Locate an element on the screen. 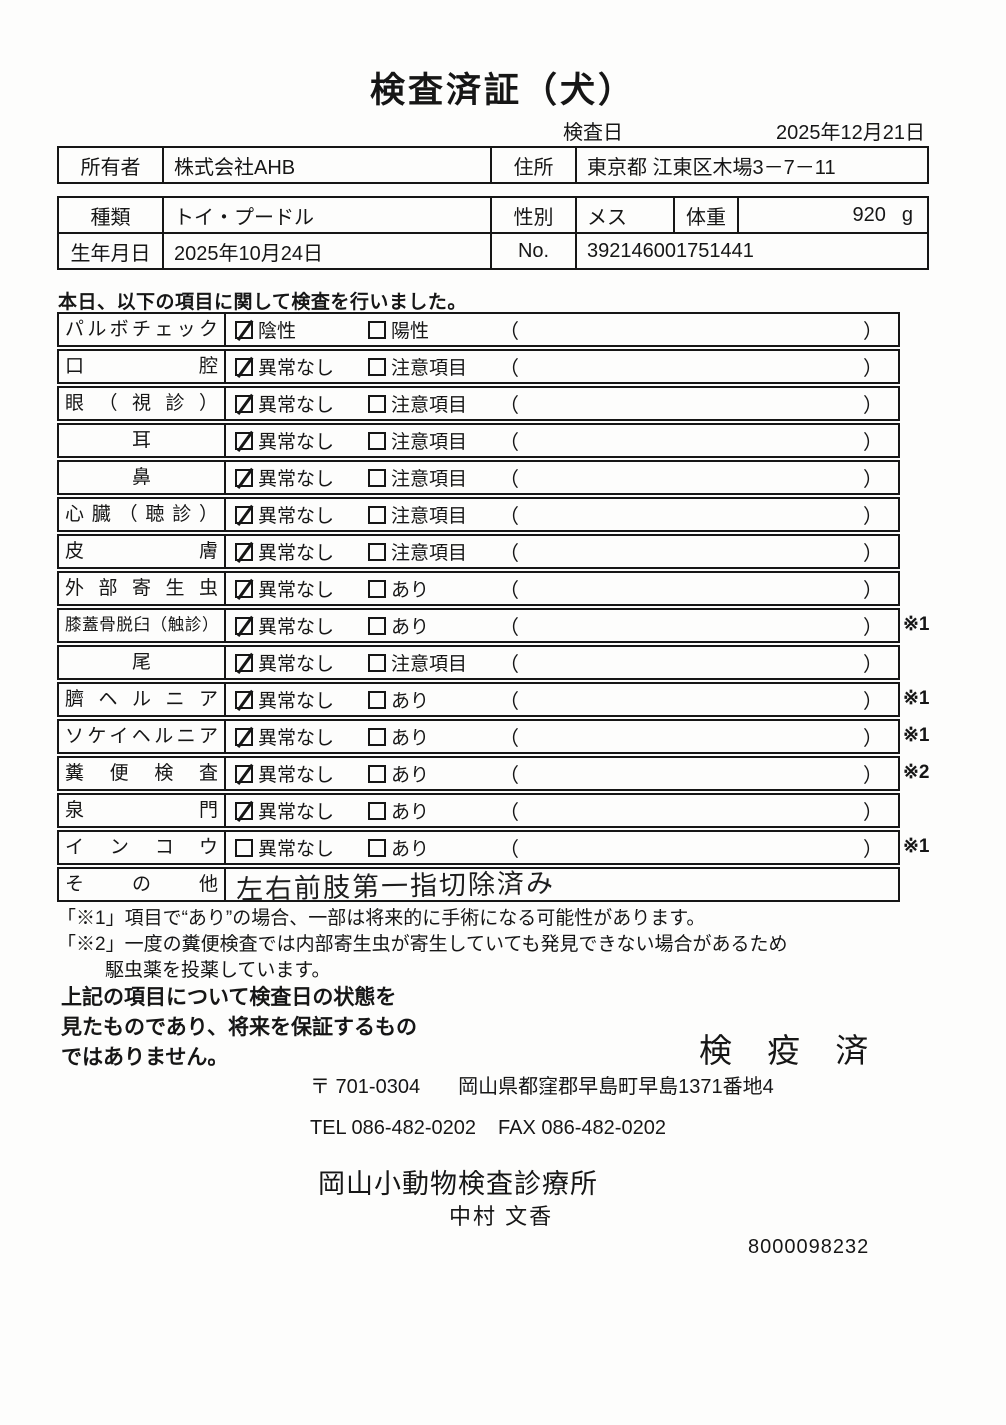 This screenshot has width=1006, height=1425. exam-row-nose: 鼻 異常なし 注意項目 （ ） is located at coordinates (478, 477).